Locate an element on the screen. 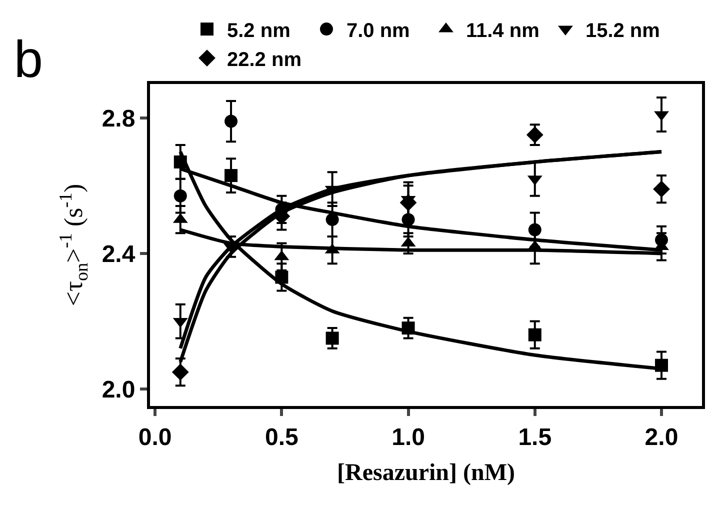 This screenshot has width=712, height=506. legend-label: 15.2 nm is located at coordinates (622, 31).